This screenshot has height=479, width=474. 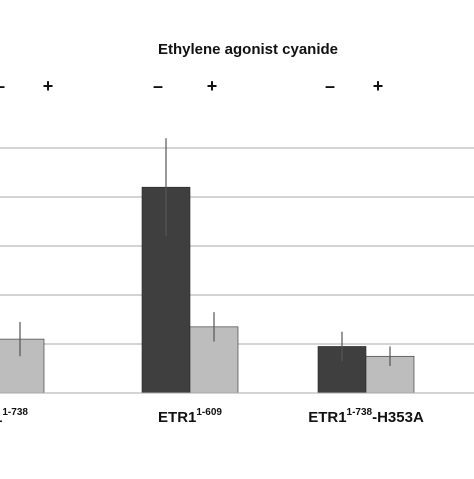 I want to click on bar-plus, so click(x=22, y=366).